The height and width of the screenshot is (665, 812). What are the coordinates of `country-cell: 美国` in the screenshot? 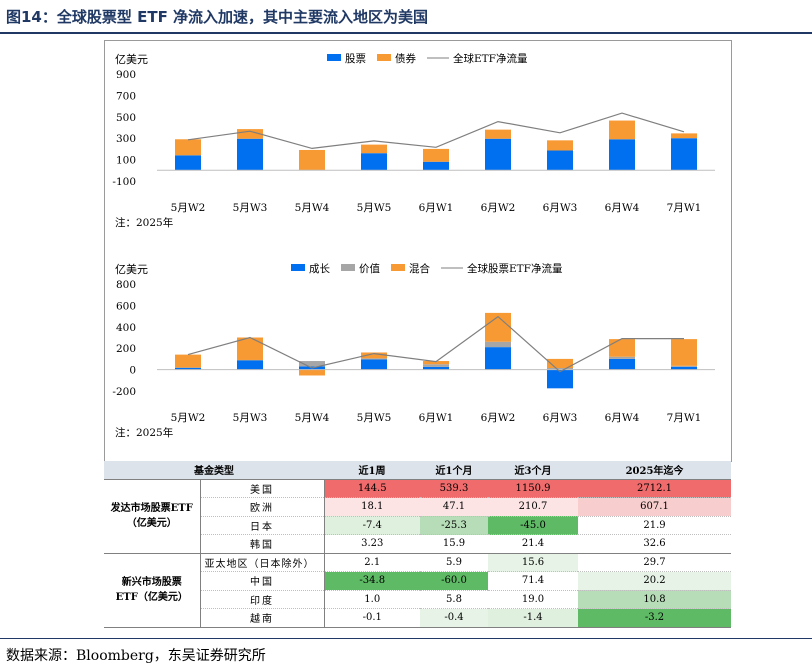 It's located at (262, 488).